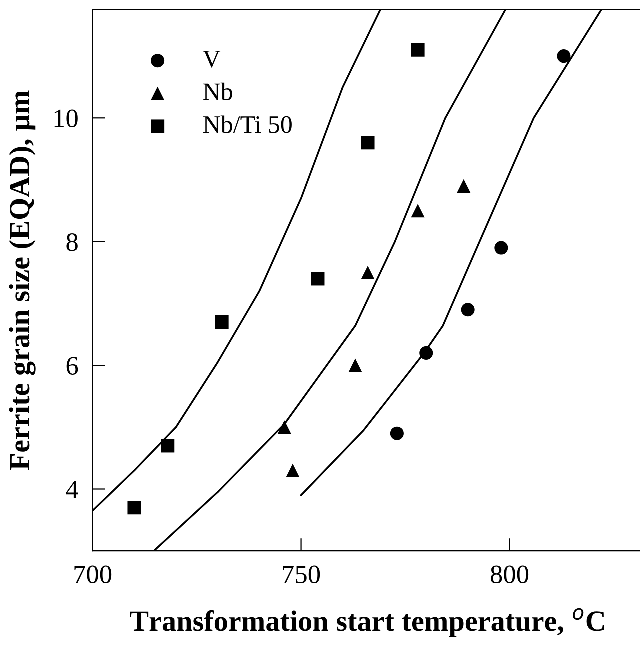 Image resolution: width=640 pixels, height=660 pixels. I want to click on x-tick-label: 800, so click(509, 575).